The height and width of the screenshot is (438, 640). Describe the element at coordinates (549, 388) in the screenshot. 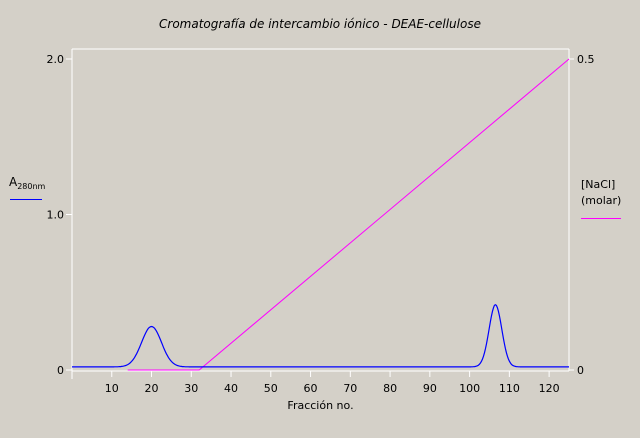

I see `x-tick-label: 120` at that location.